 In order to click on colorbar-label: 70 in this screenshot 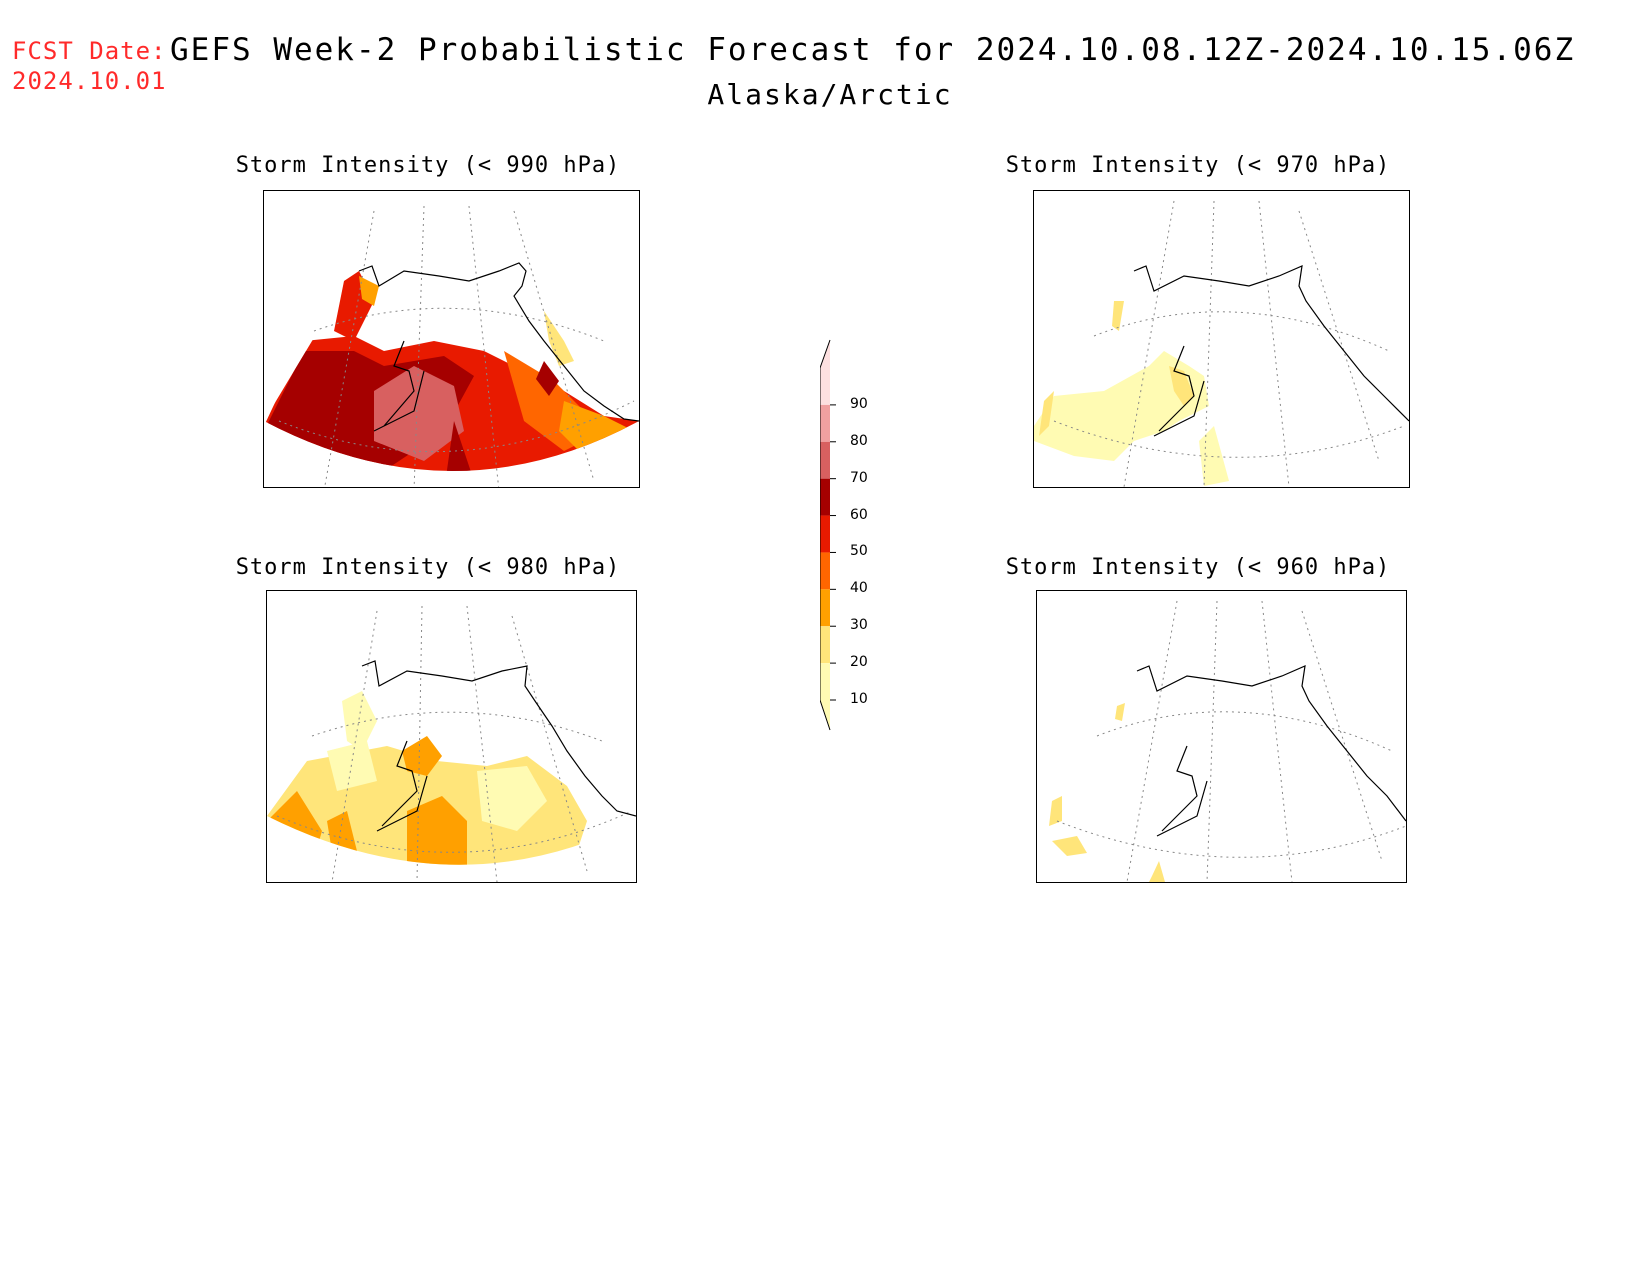, I will do `click(859, 477)`.